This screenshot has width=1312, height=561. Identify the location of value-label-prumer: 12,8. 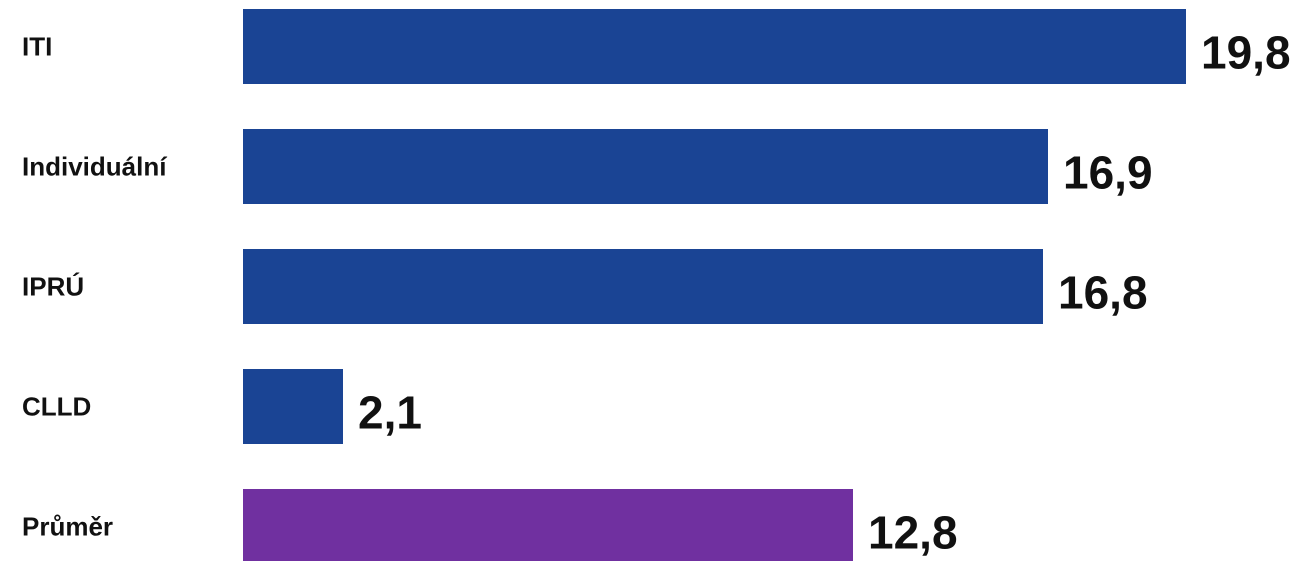
(913, 533).